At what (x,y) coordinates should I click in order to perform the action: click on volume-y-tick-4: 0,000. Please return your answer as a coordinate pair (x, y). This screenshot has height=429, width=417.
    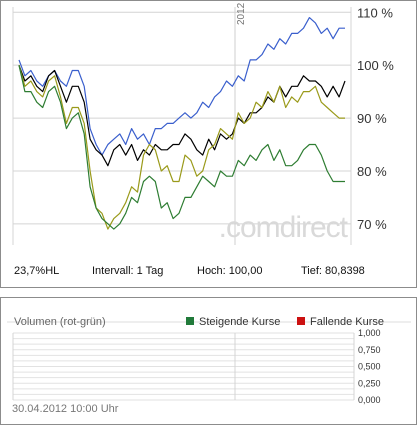
    Looking at the image, I should click on (369, 400).